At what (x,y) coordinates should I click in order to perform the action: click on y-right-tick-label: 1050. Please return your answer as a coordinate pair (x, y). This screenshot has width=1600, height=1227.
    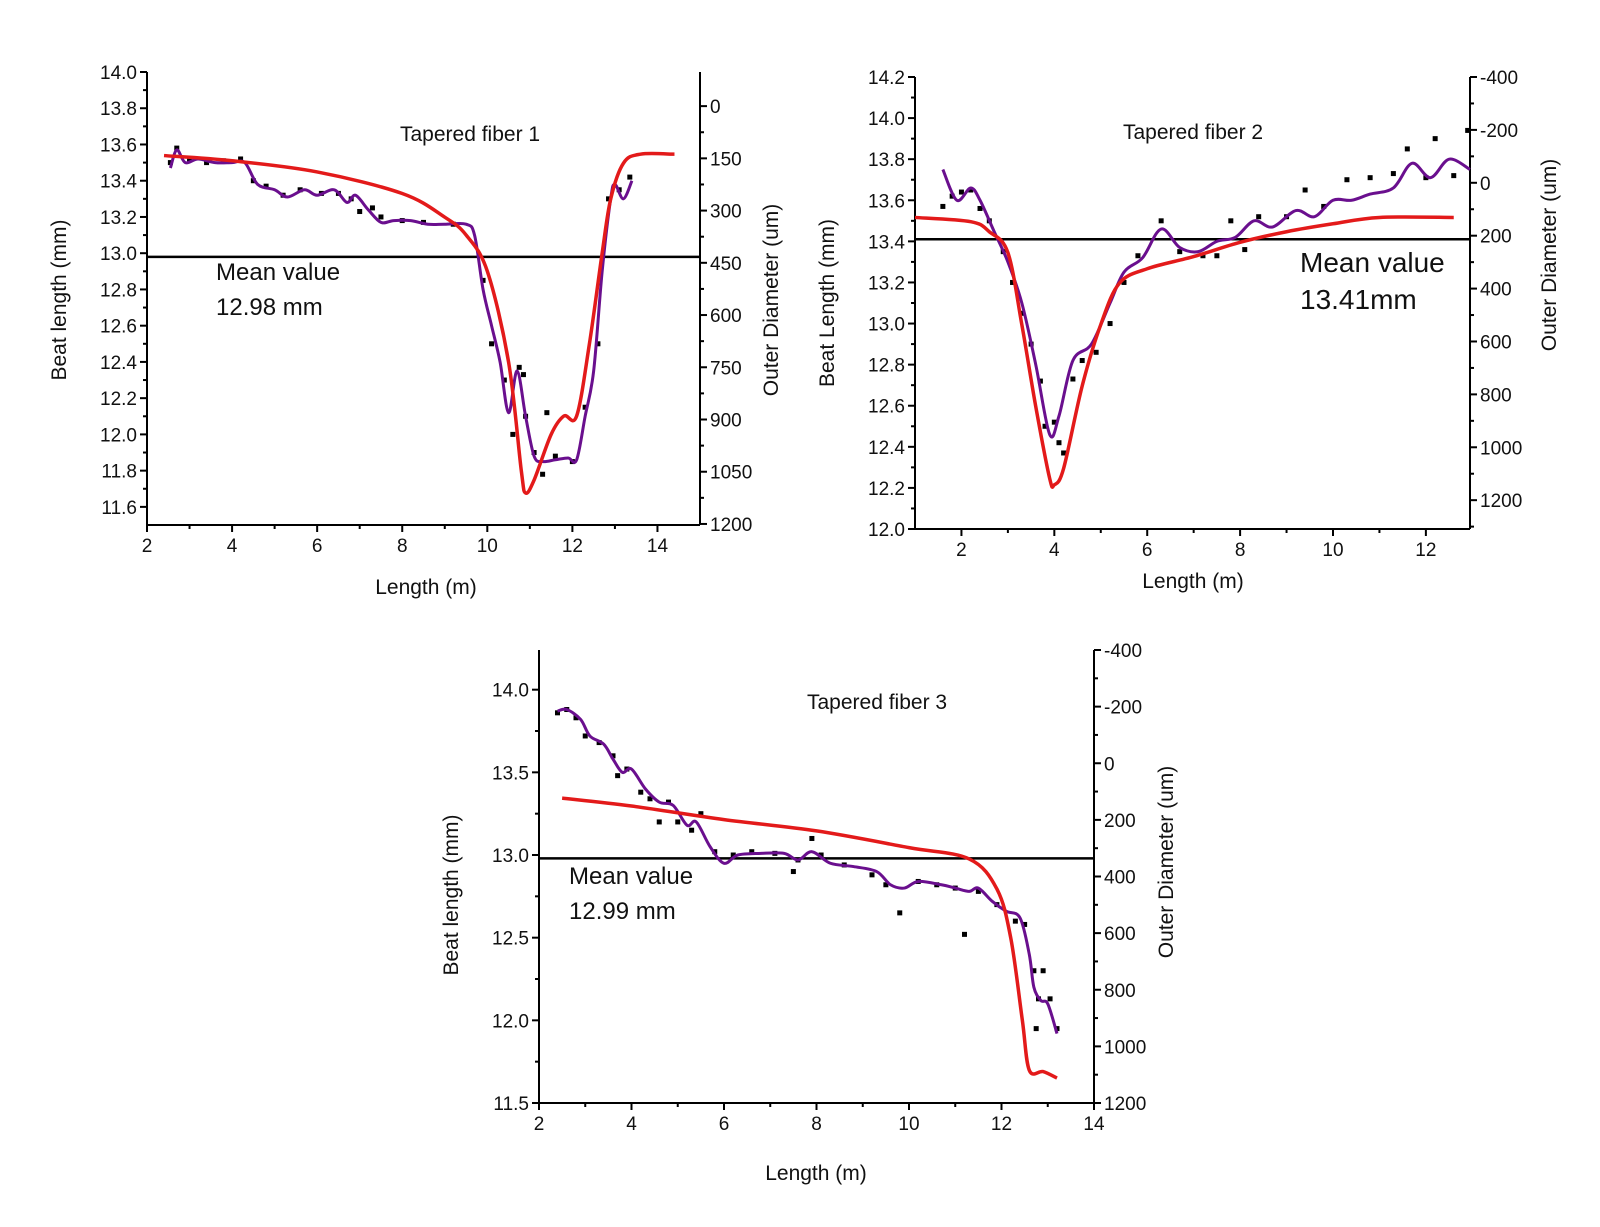
    Looking at the image, I should click on (731, 473).